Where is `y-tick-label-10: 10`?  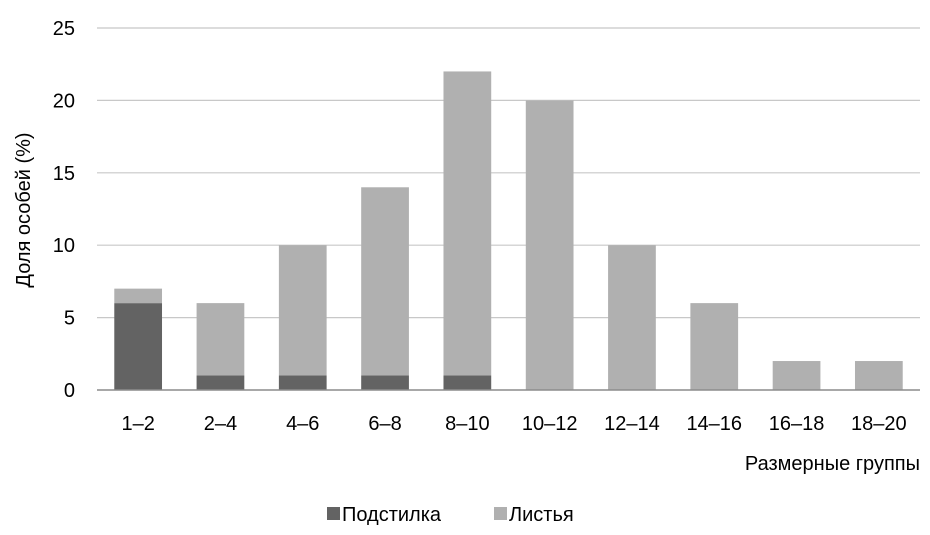
y-tick-label-10: 10 is located at coordinates (64, 246).